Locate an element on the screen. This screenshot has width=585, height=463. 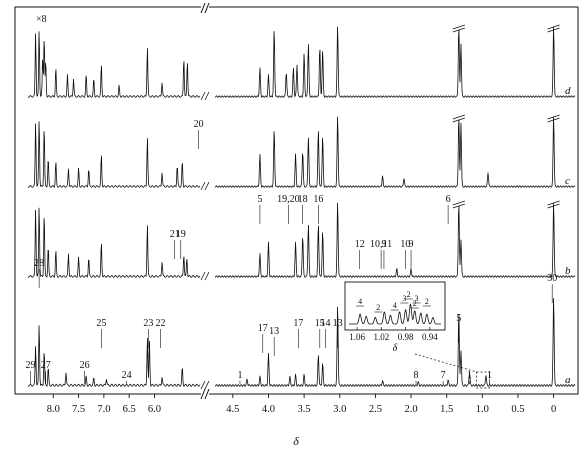
peak-label-a-12: 15 is located at coordinates (320, 323).